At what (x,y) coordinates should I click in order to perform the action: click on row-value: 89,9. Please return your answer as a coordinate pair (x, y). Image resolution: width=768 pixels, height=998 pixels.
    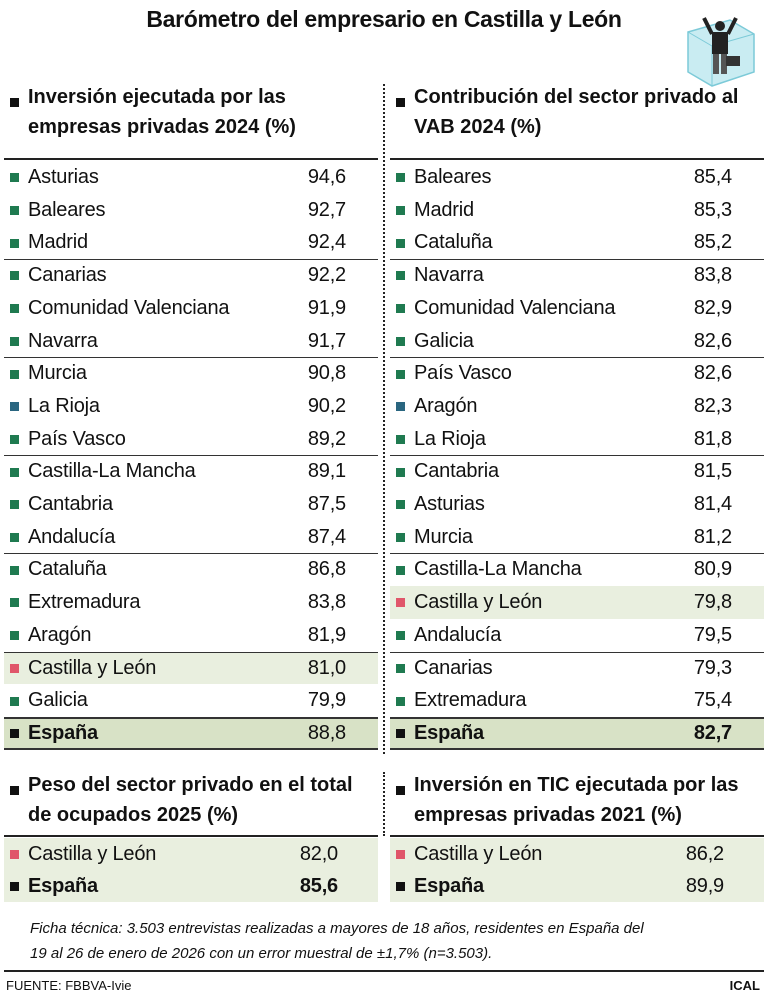
    Looking at the image, I should click on (704, 886).